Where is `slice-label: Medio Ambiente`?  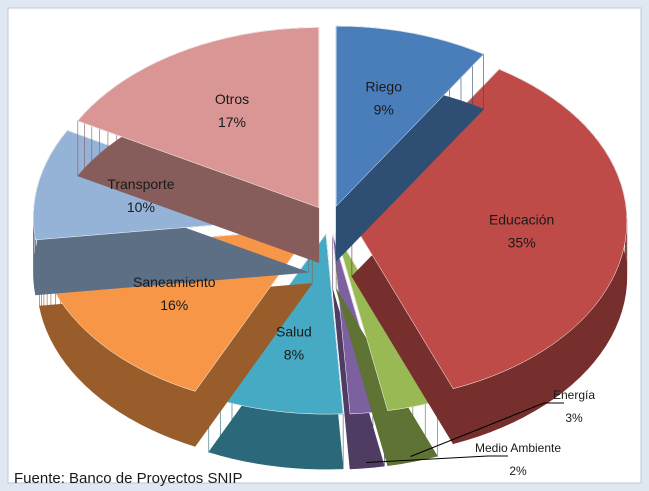 slice-label: Medio Ambiente is located at coordinates (518, 448).